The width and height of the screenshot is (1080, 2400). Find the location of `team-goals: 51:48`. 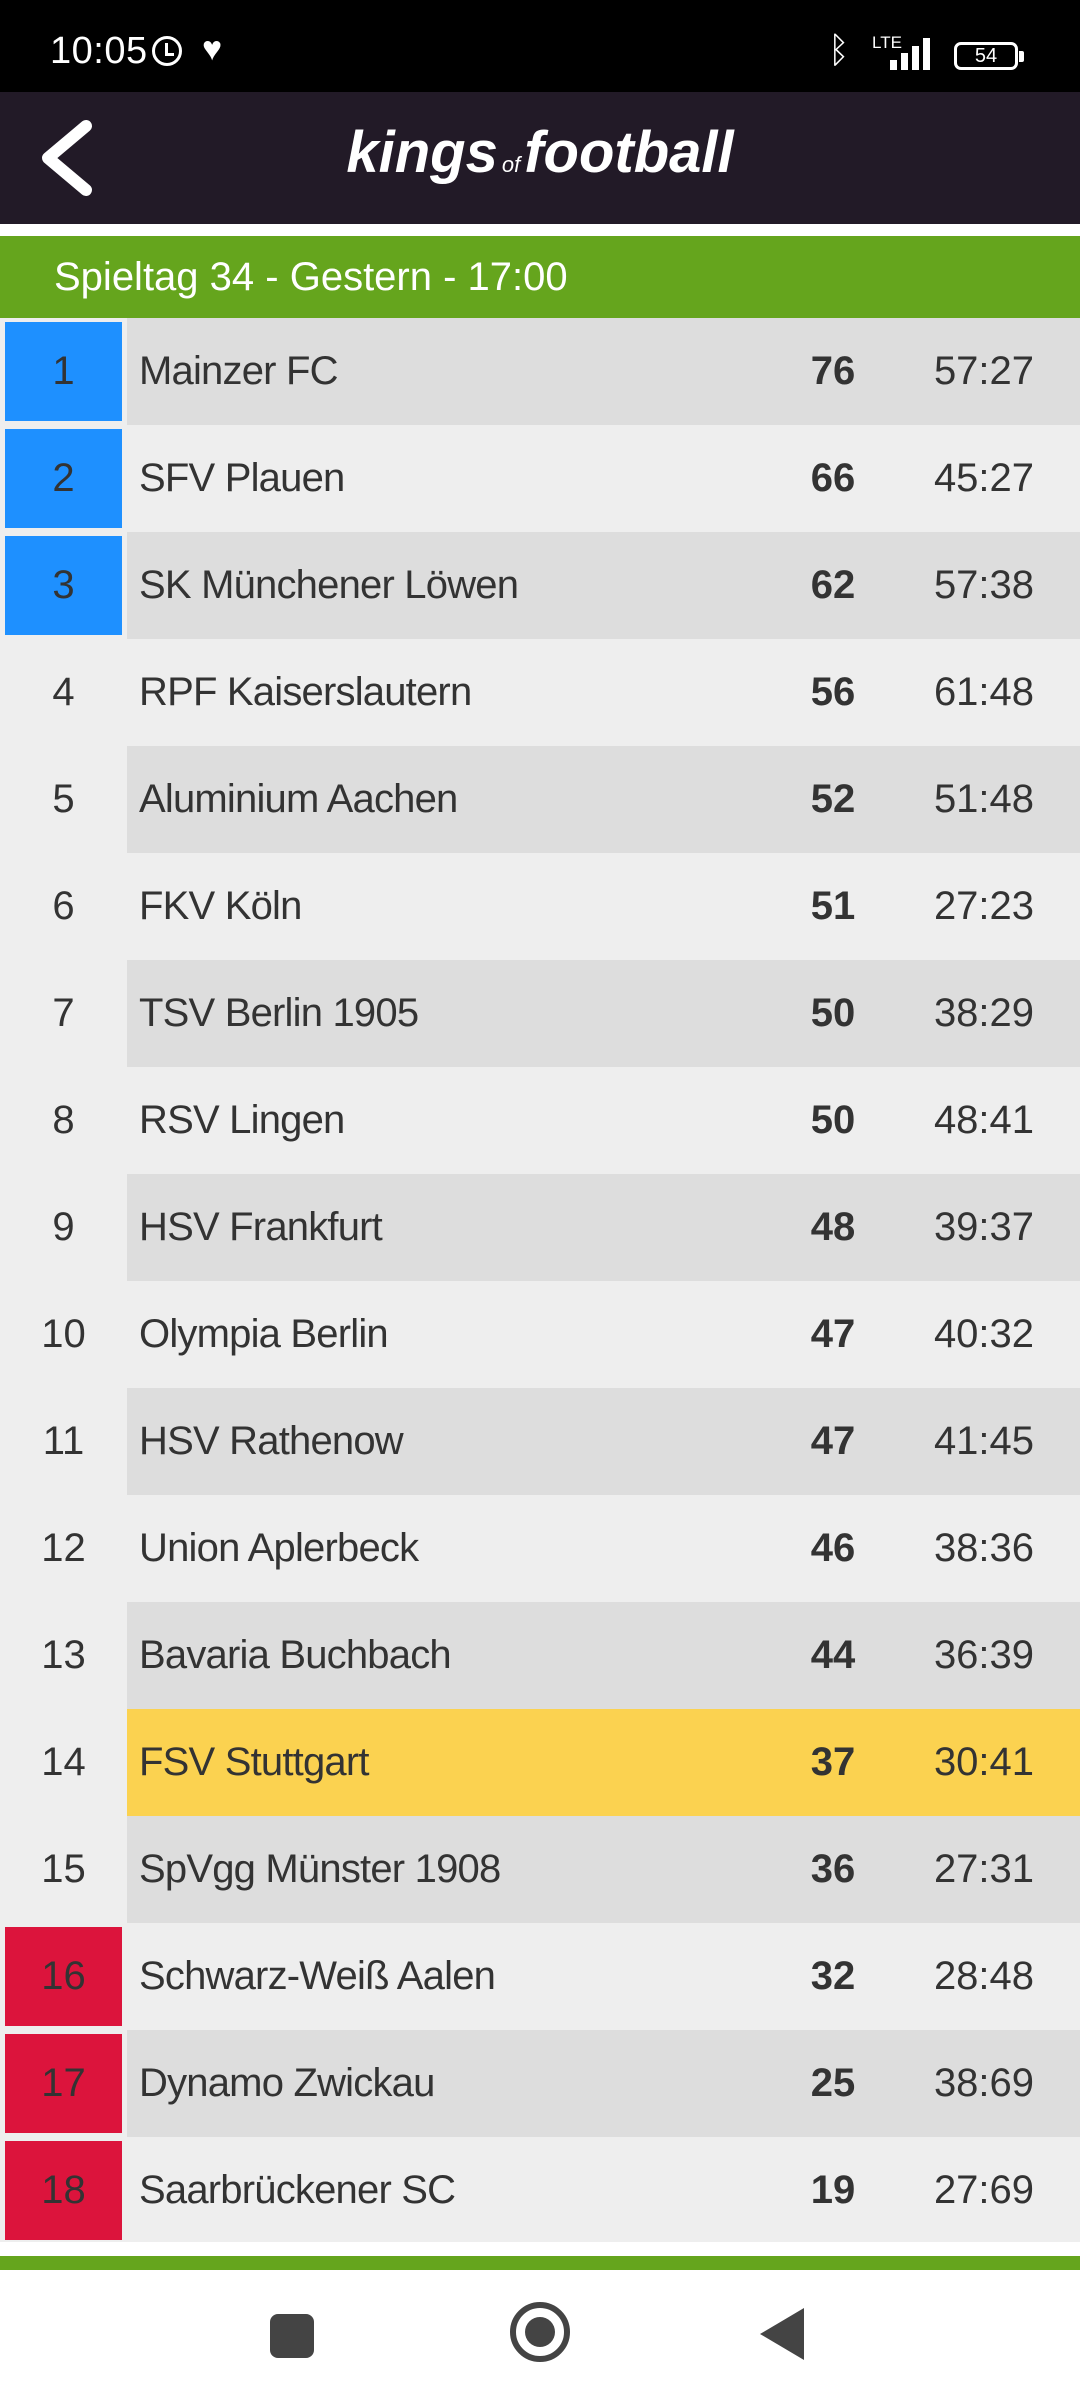

team-goals: 51:48 is located at coordinates (984, 799).